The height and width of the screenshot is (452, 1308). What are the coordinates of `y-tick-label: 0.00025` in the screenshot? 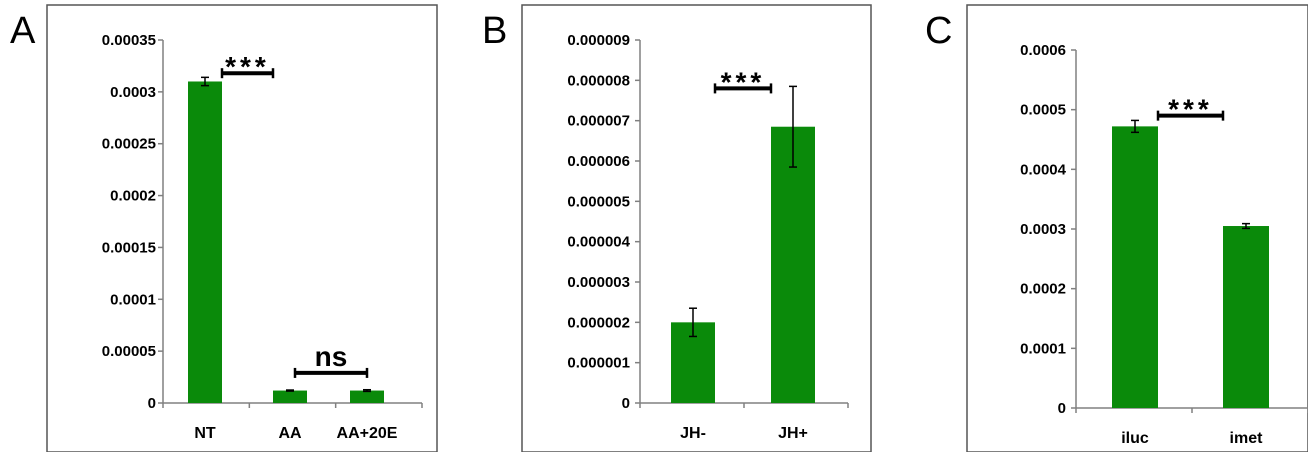 It's located at (129, 144).